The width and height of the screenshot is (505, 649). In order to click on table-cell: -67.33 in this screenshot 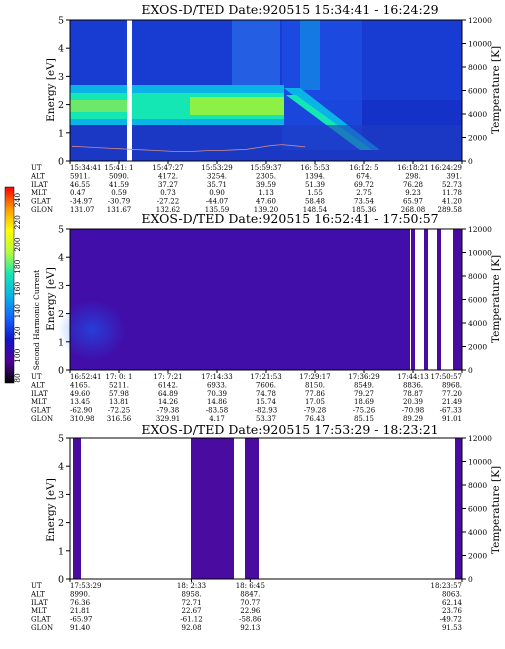, I will do `click(451, 411)`.